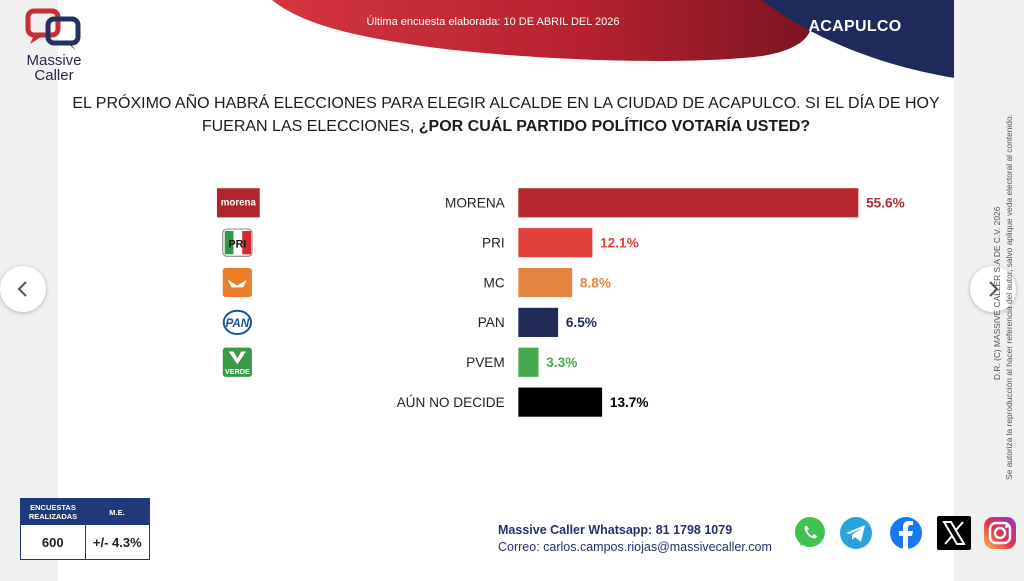 The width and height of the screenshot is (1024, 581). I want to click on whatsapp-contact: Massive Caller Whatsapp: 81 1798 1079, so click(615, 530).